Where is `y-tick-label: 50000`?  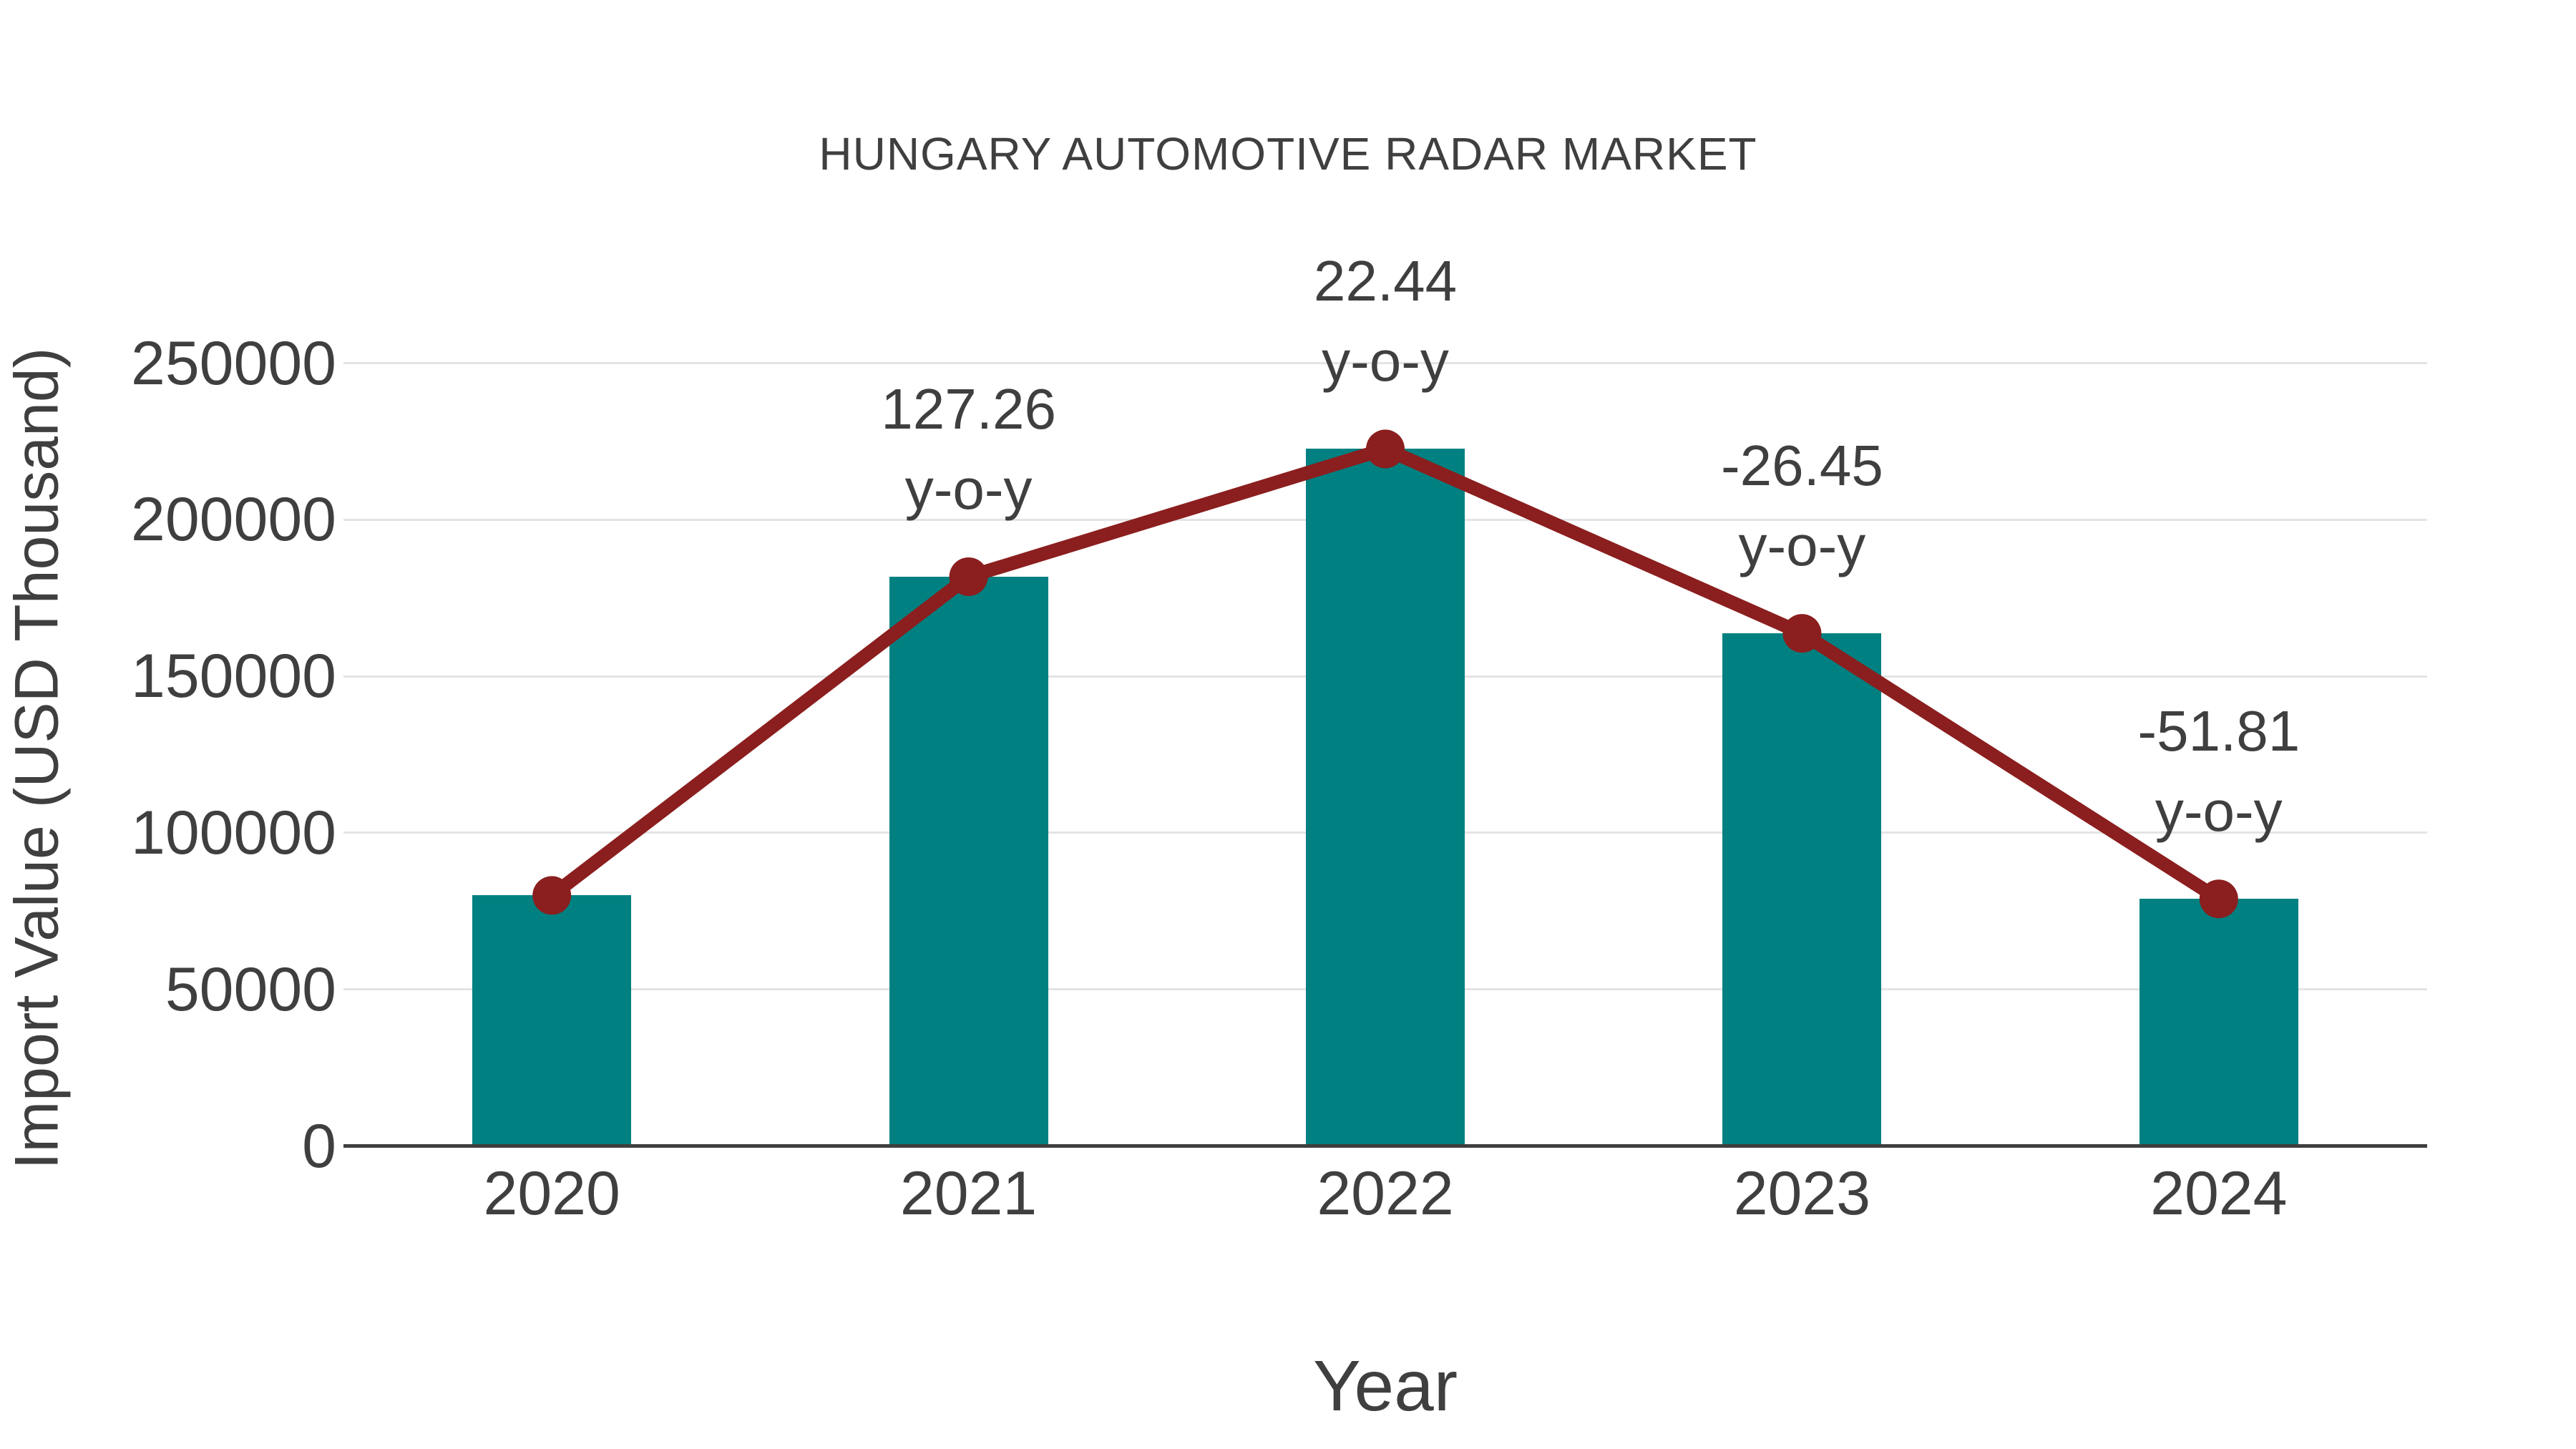 y-tick-label: 50000 is located at coordinates (250, 989).